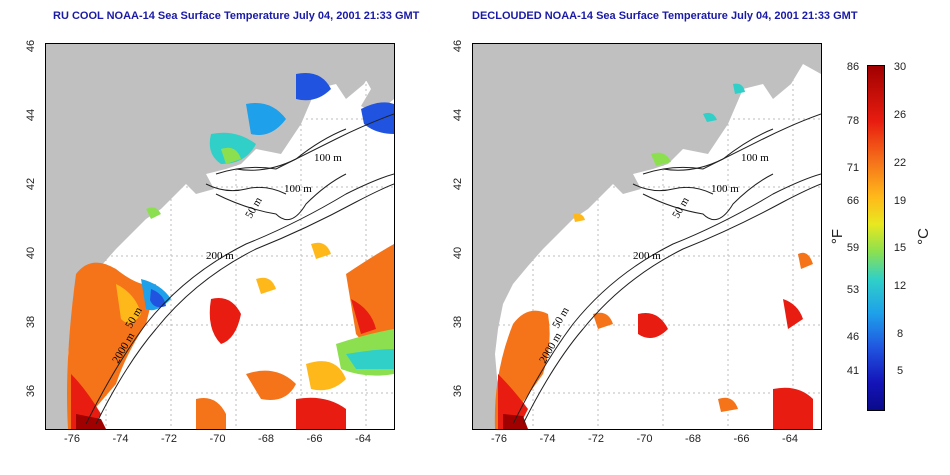 The height and width of the screenshot is (475, 950). I want to click on colorbar-fahrenheit-tick: 86, so click(853, 67).